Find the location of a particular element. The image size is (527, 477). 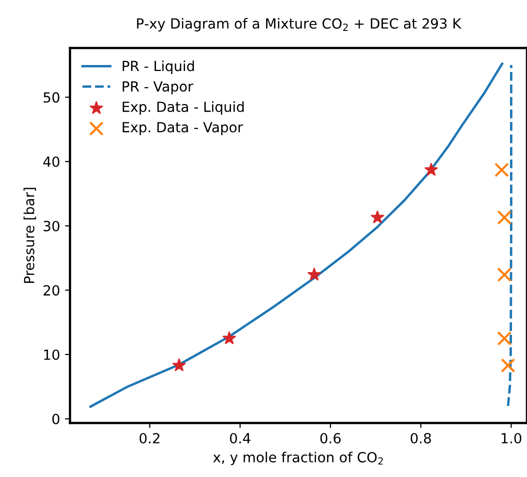

y-tick-label: 50 is located at coordinates (52, 97).